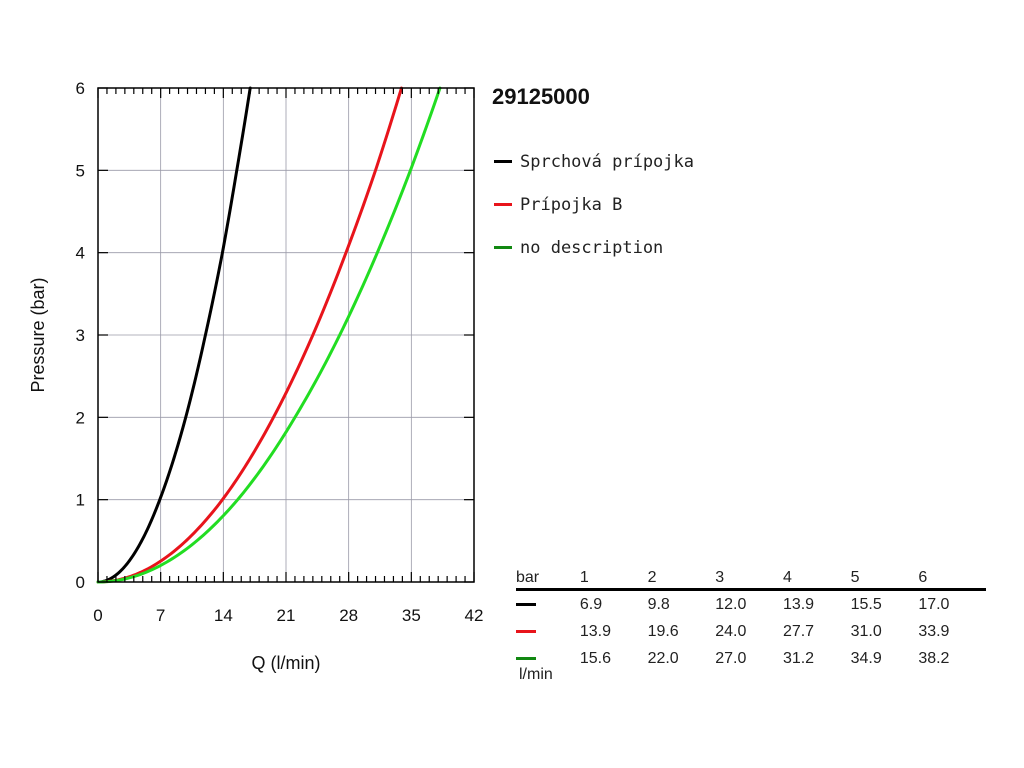 Image resolution: width=1024 pixels, height=768 pixels. I want to click on x-tick-label: 7, so click(160, 615).